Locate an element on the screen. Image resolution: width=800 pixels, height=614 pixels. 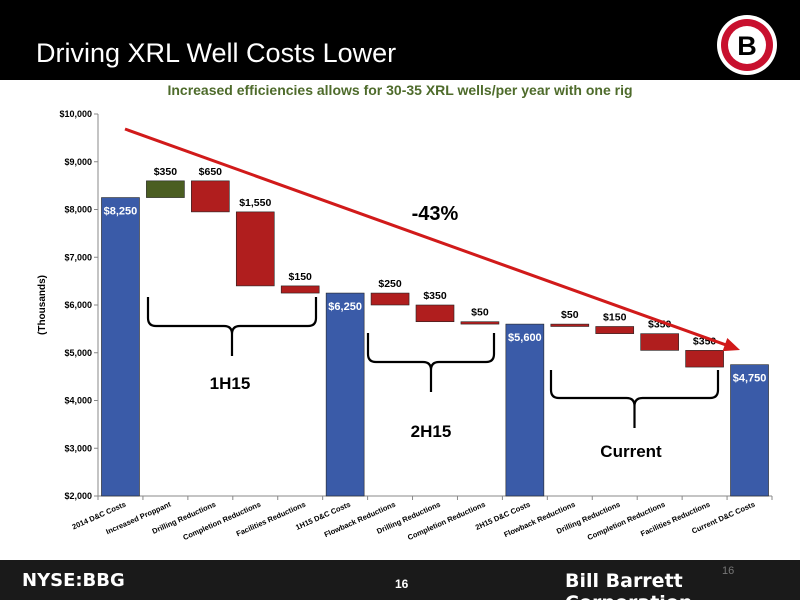
page-number: 16 is located at coordinates (402, 584).